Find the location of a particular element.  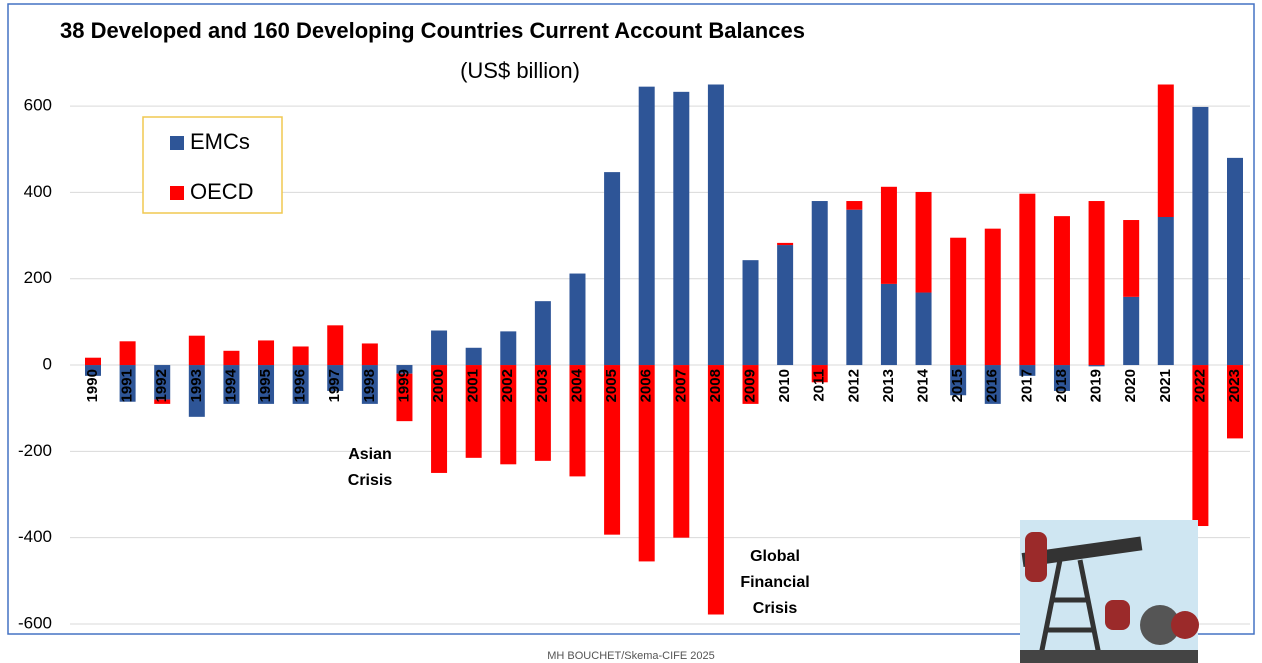

x-tick-label: 2023 is located at coordinates (1234, 385).